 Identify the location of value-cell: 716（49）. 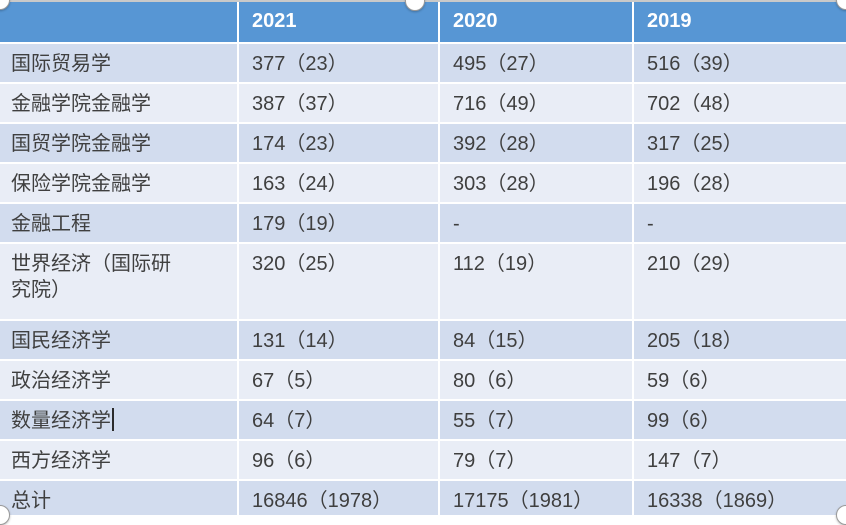
(535, 102).